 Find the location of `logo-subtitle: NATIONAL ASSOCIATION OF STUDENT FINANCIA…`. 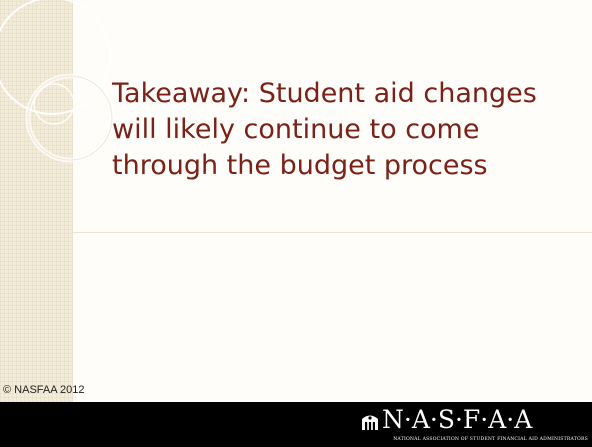

logo-subtitle: NATIONAL ASSOCIATION OF STUDENT FINANCIA… is located at coordinates (490, 439).